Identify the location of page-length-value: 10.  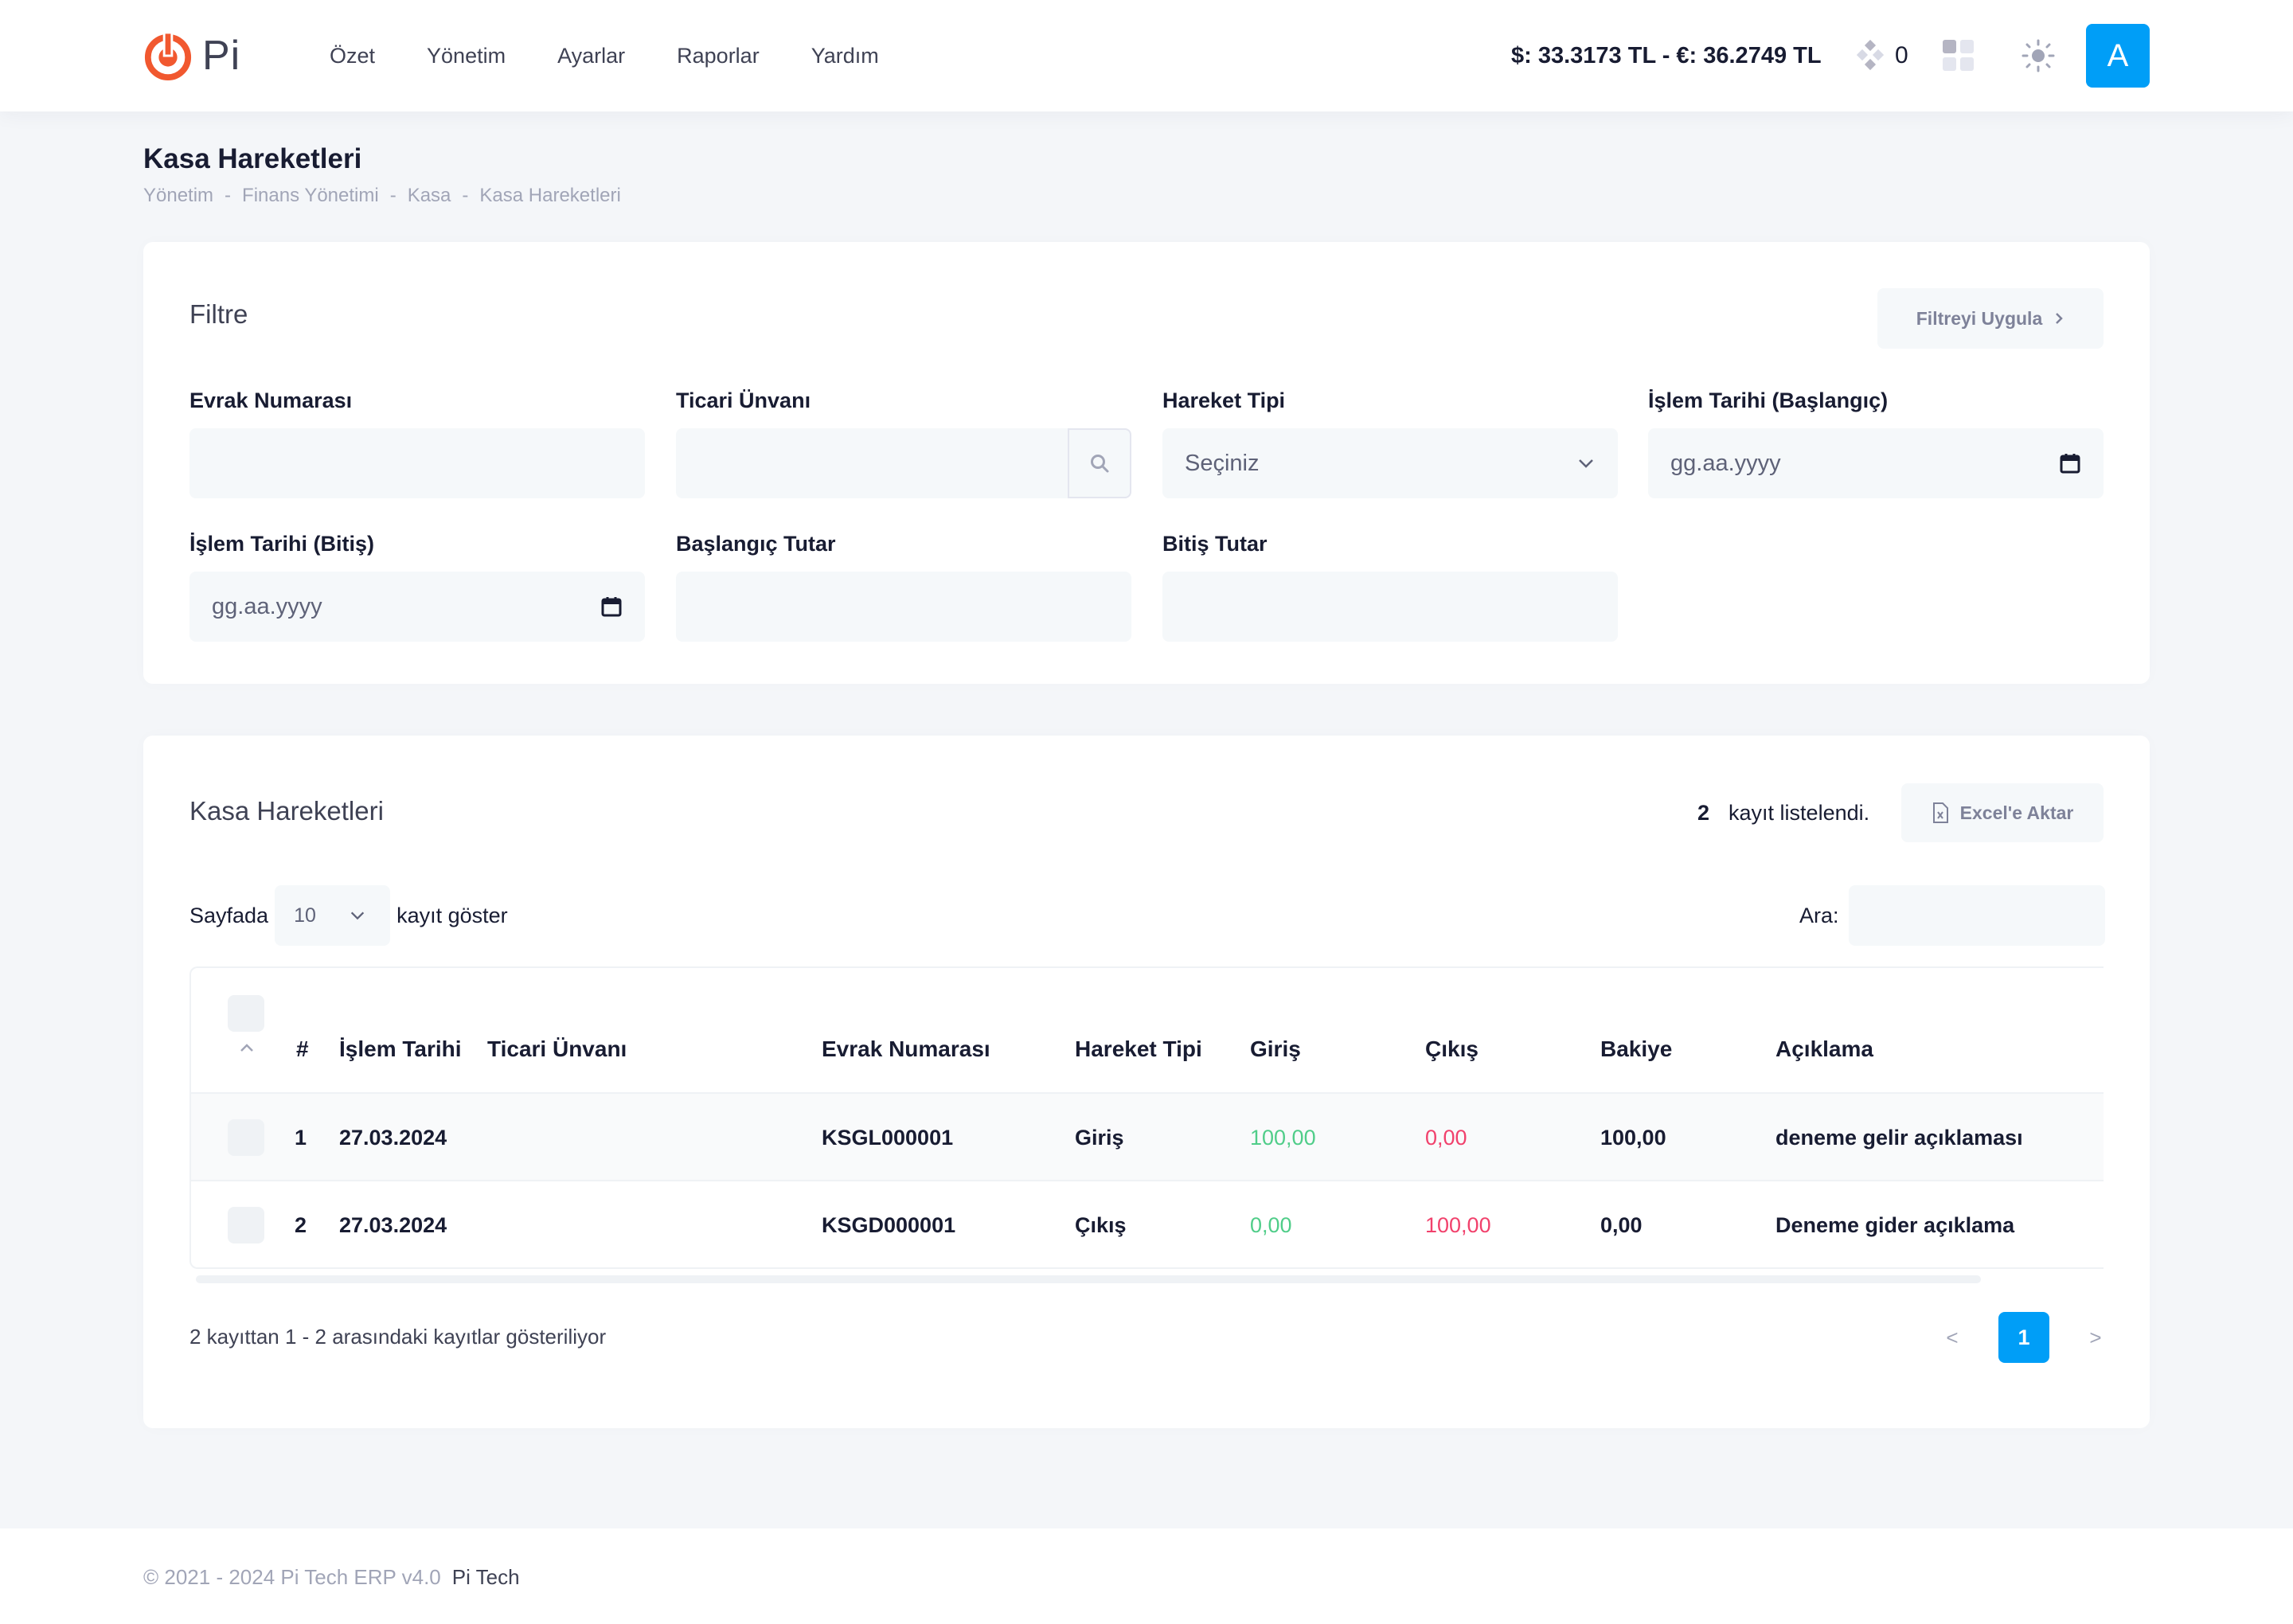
(305, 915).